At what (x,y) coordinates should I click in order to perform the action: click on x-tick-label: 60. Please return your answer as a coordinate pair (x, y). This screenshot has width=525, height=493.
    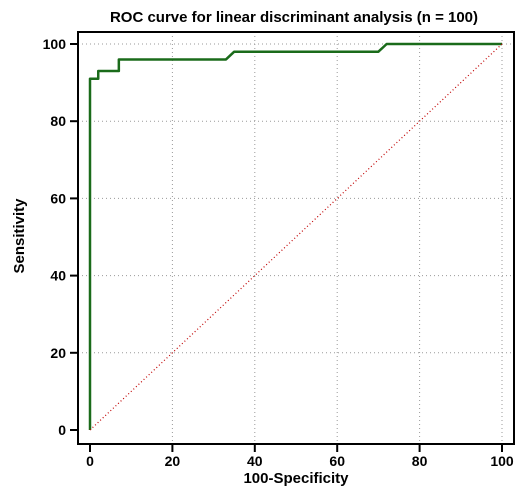
    Looking at the image, I should click on (337, 461).